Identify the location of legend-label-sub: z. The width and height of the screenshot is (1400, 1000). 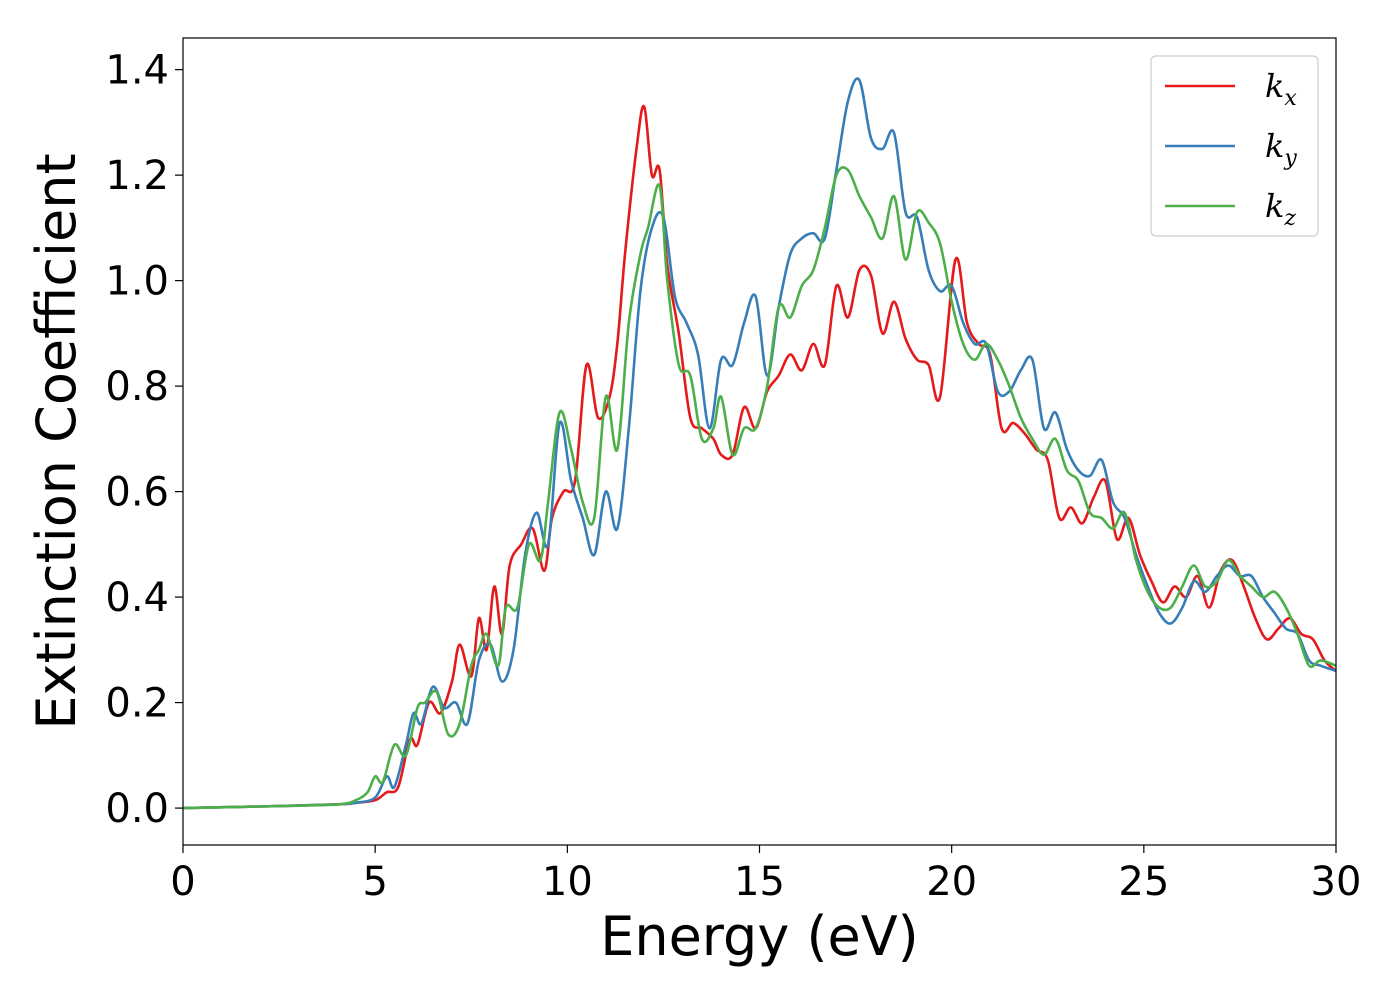
(1289, 218).